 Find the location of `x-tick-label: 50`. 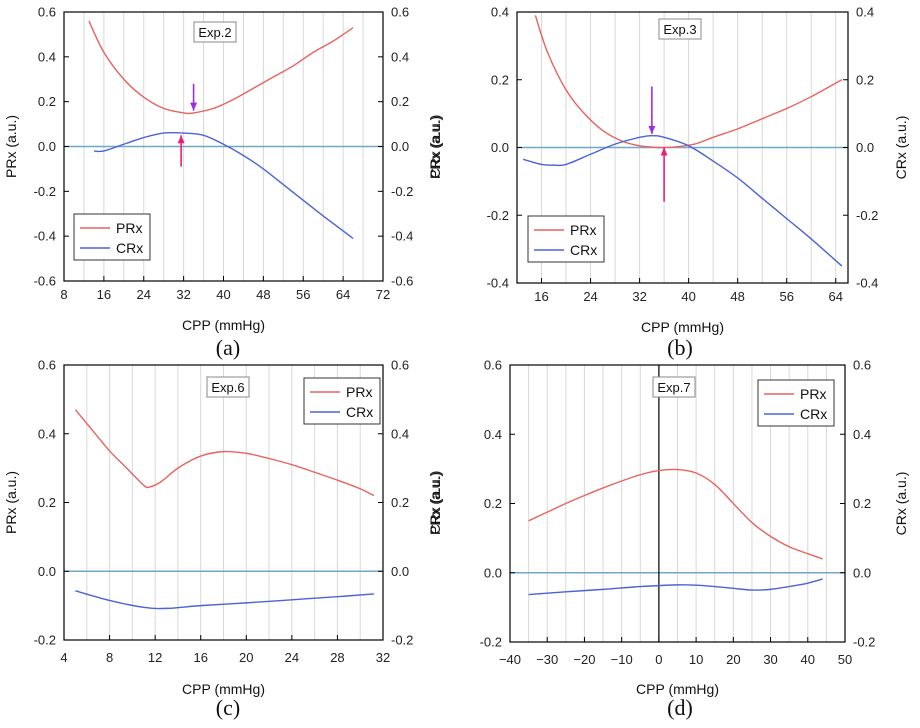

x-tick-label: 50 is located at coordinates (845, 659).